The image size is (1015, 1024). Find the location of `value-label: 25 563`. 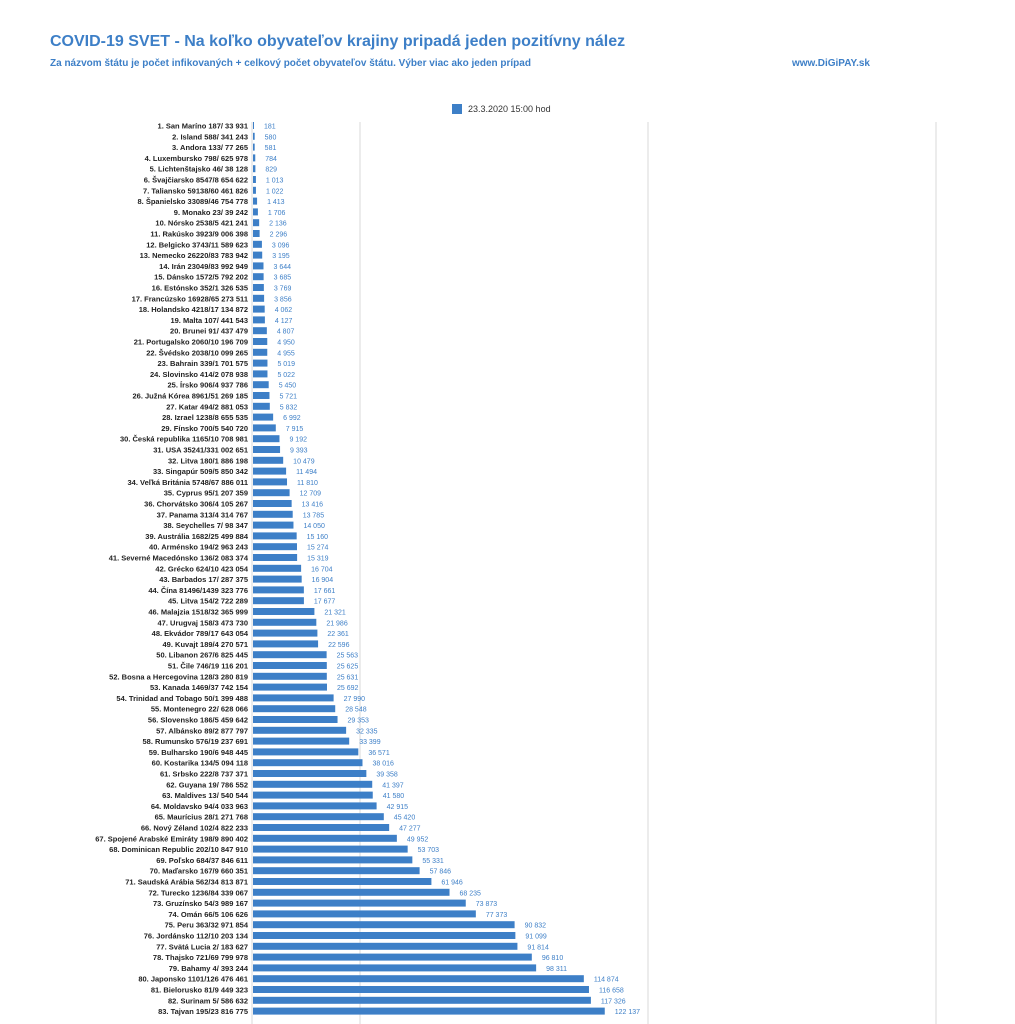

value-label: 25 563 is located at coordinates (348, 656).